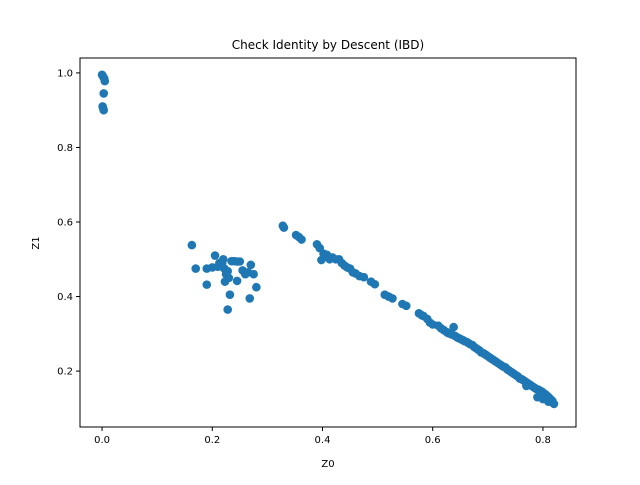  Describe the element at coordinates (543, 440) in the screenshot. I see `x-tick-label: 0.8` at that location.